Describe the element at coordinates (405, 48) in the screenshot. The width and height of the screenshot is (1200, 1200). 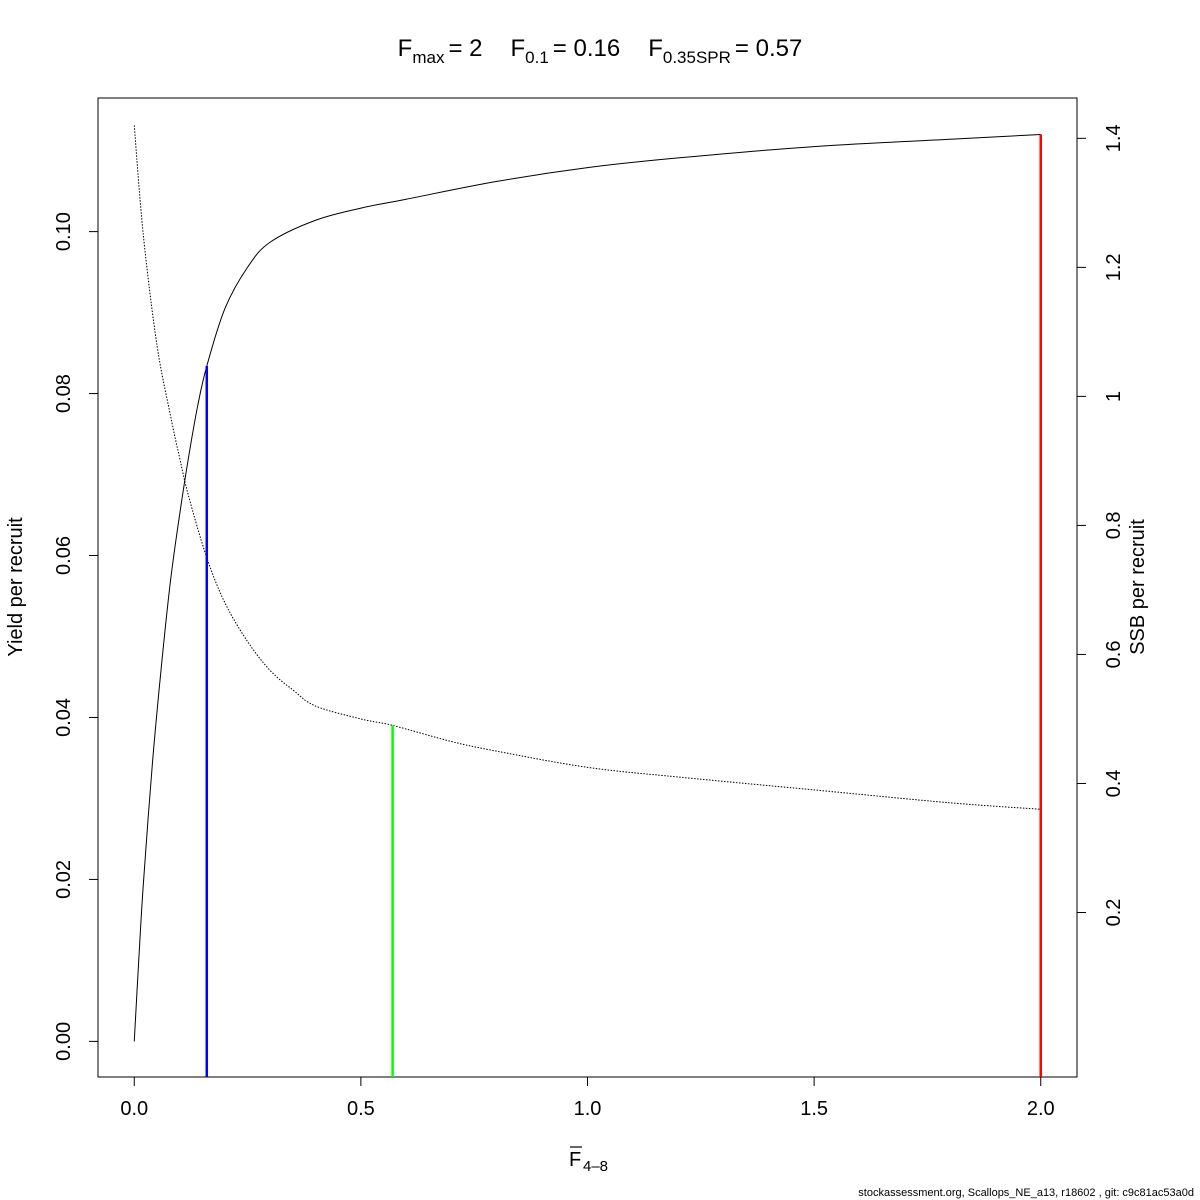
I see `title-fmax-symbol: F` at that location.